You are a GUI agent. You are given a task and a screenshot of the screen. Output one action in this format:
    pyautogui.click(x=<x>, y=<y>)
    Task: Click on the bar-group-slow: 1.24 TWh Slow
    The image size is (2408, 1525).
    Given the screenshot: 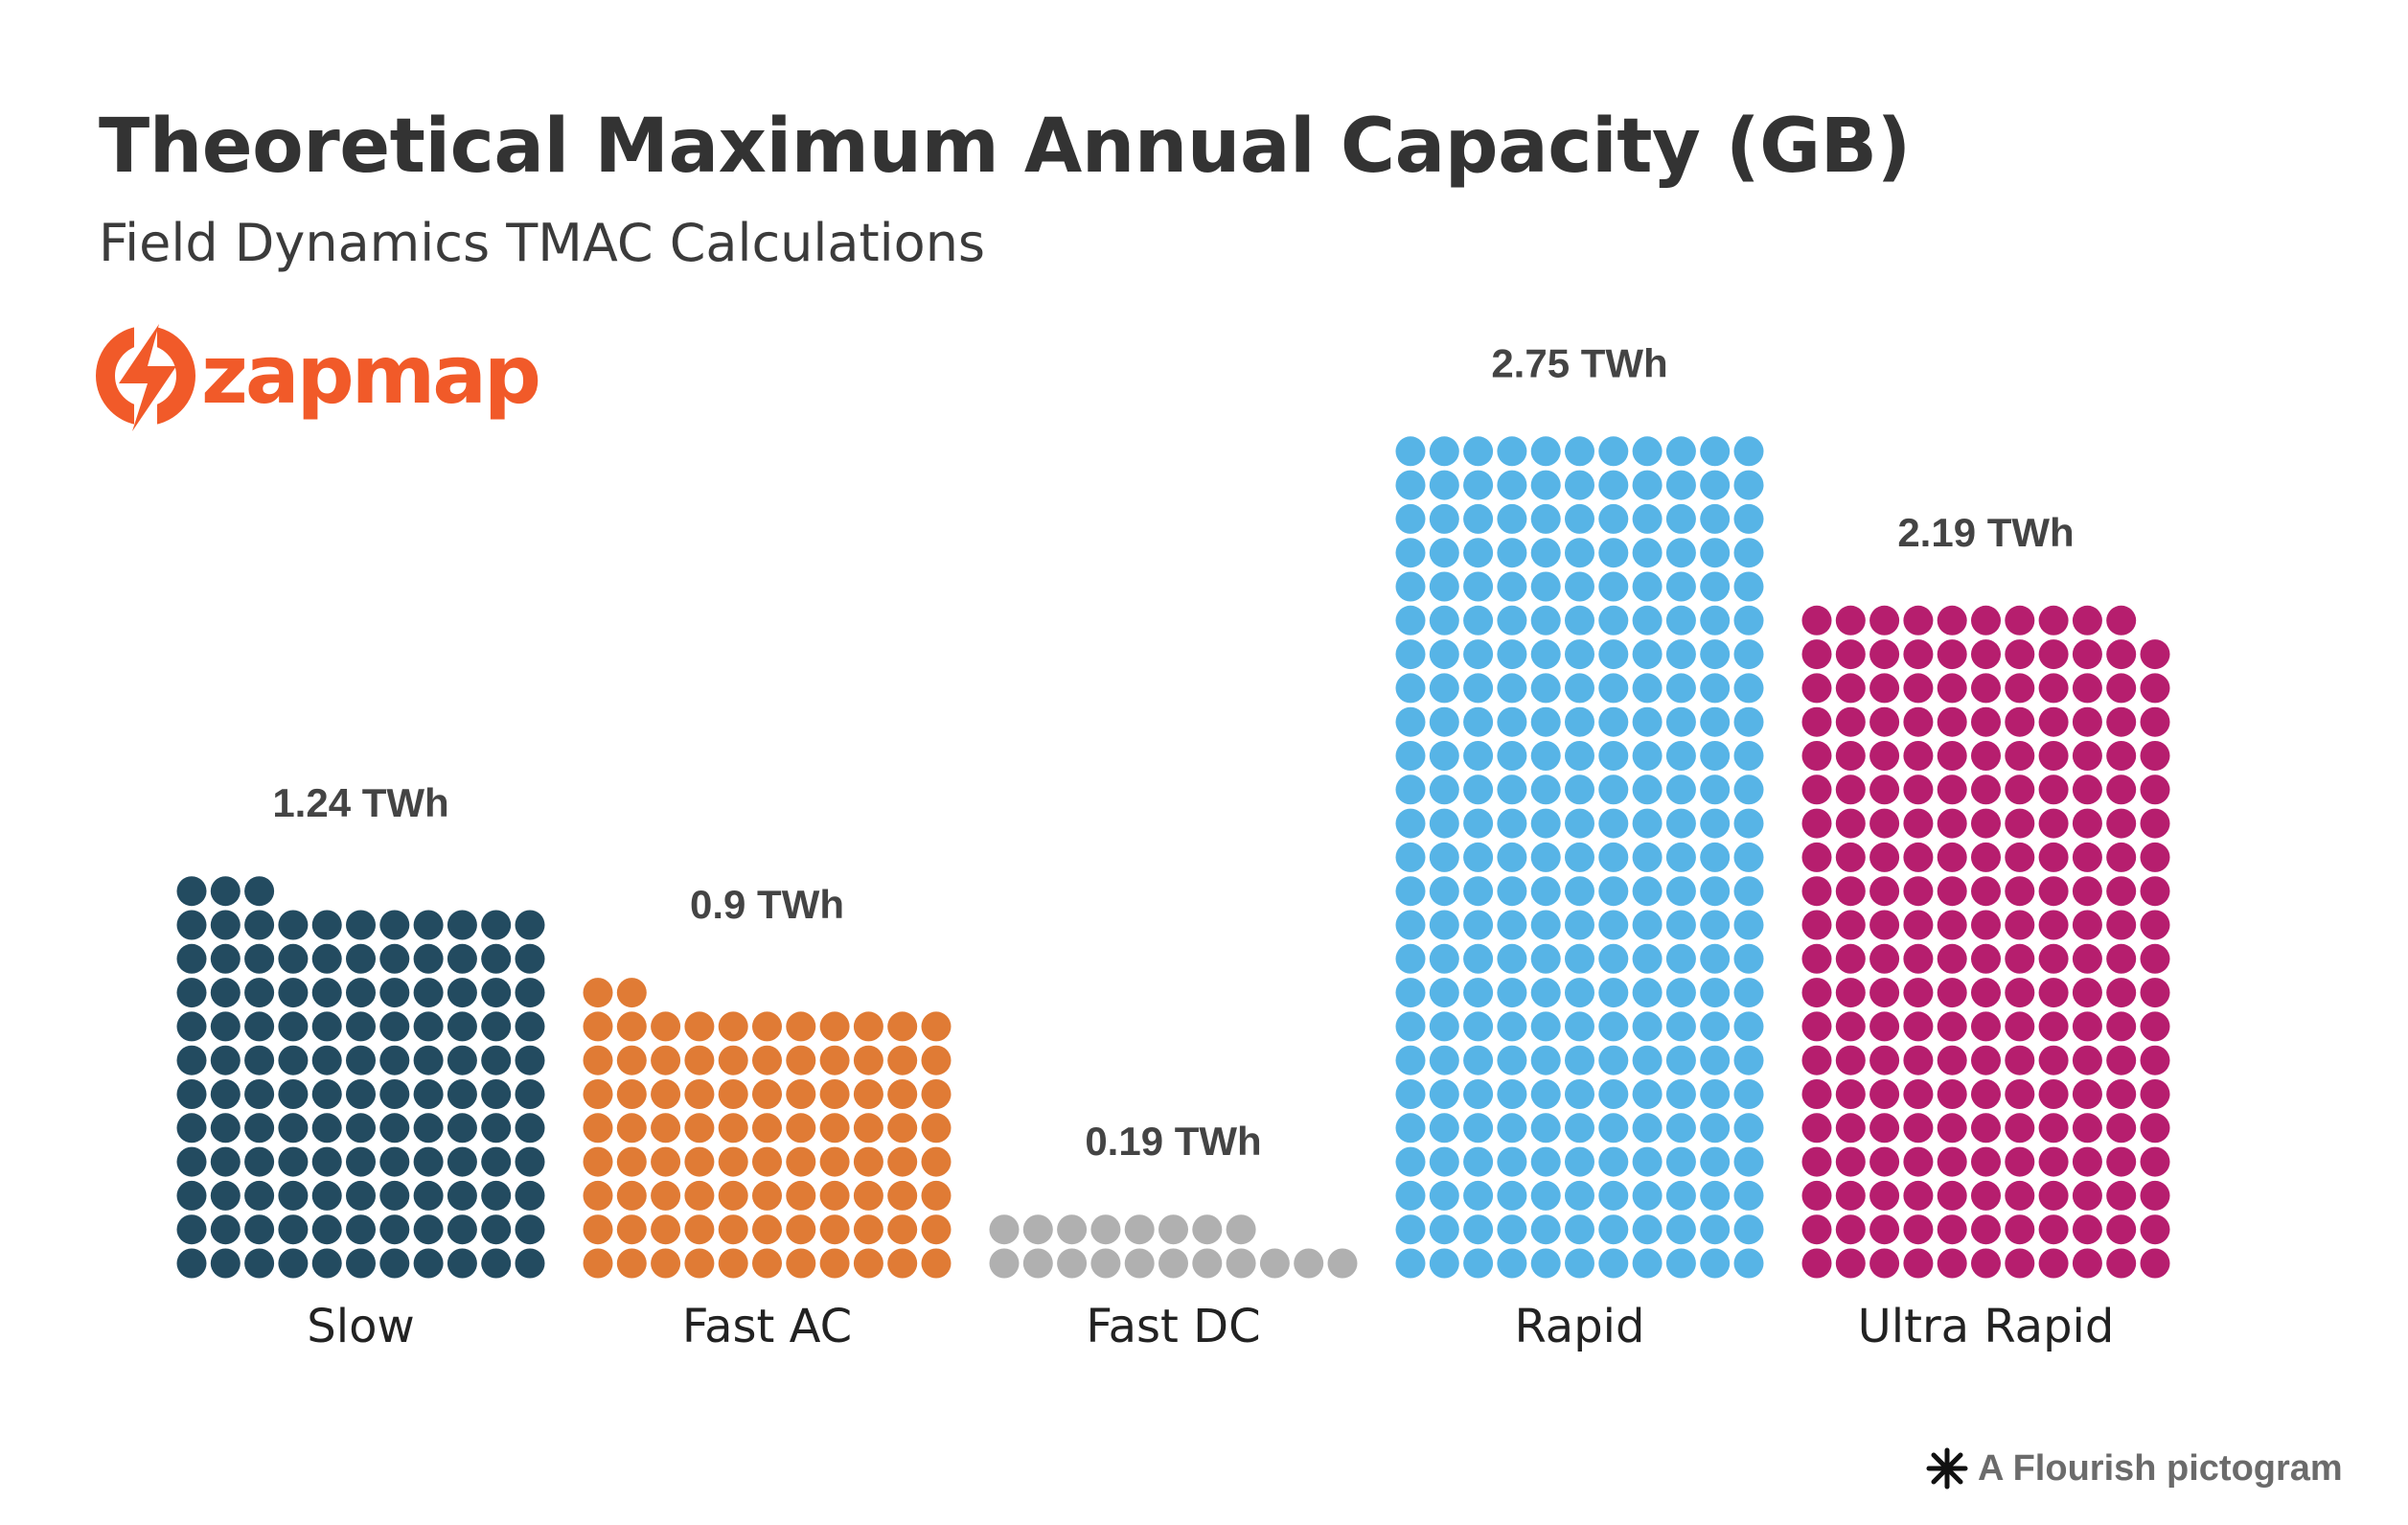 What is the action you would take?
    pyautogui.click(x=360, y=1066)
    